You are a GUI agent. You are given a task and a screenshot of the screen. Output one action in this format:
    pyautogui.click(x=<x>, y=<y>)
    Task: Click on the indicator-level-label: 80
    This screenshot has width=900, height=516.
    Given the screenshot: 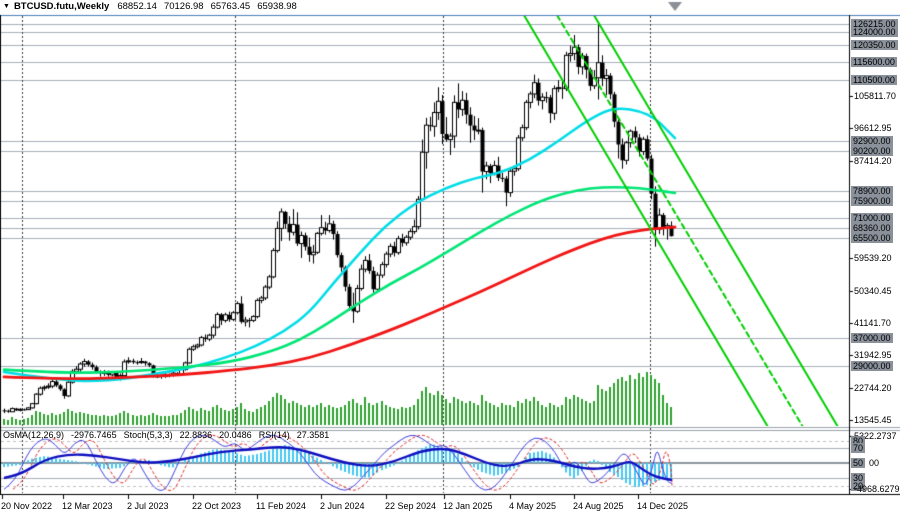 What is the action you would take?
    pyautogui.click(x=858, y=441)
    